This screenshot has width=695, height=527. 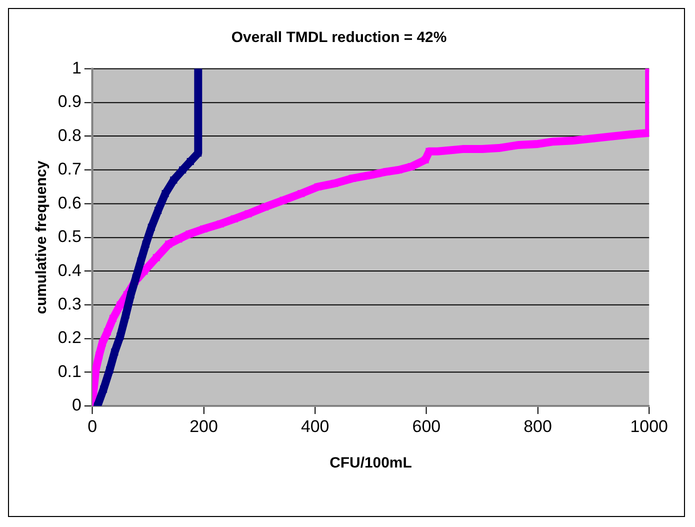 I want to click on y-tick-label: 0.3, so click(x=70, y=304).